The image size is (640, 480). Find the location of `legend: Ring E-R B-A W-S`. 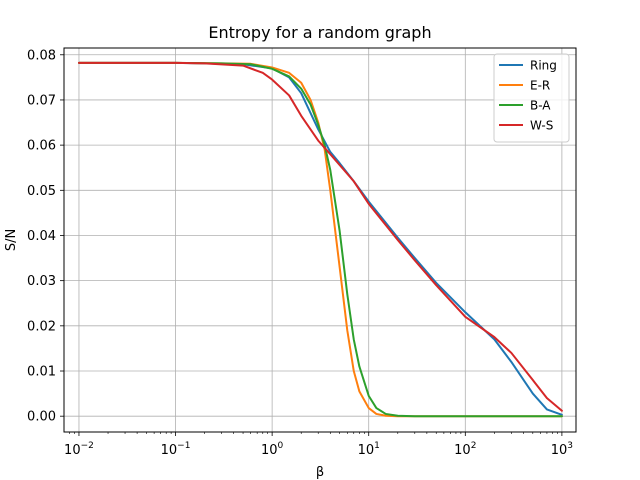

legend: Ring E-R B-A W-S is located at coordinates (531, 98).